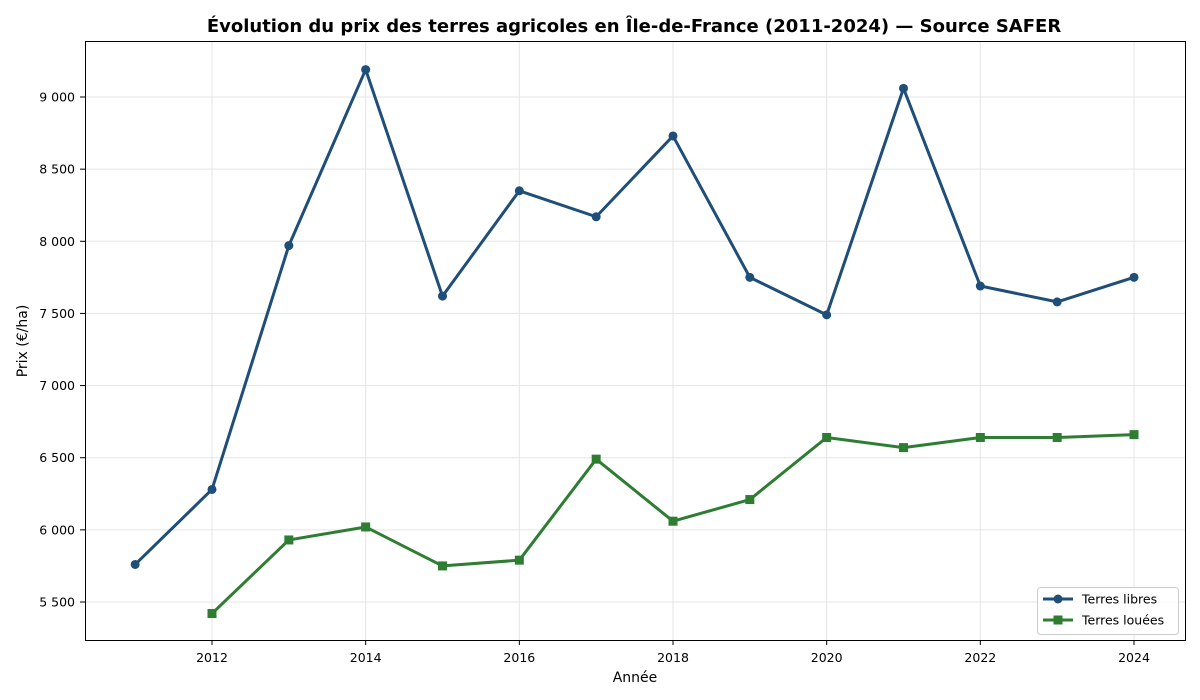 The height and width of the screenshot is (700, 1200). I want to click on y-axis-label: Prix (€/ha), so click(23, 341).